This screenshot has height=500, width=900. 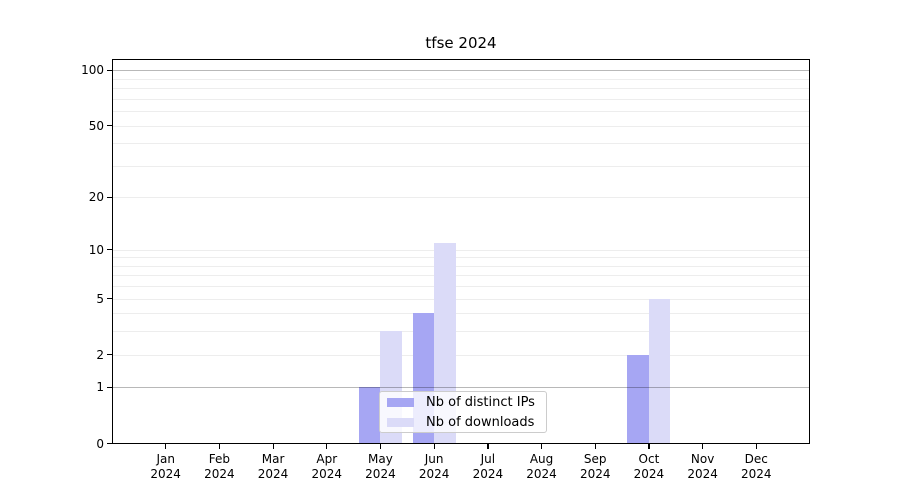 I want to click on x-tick-mark-aug, so click(x=542, y=446).